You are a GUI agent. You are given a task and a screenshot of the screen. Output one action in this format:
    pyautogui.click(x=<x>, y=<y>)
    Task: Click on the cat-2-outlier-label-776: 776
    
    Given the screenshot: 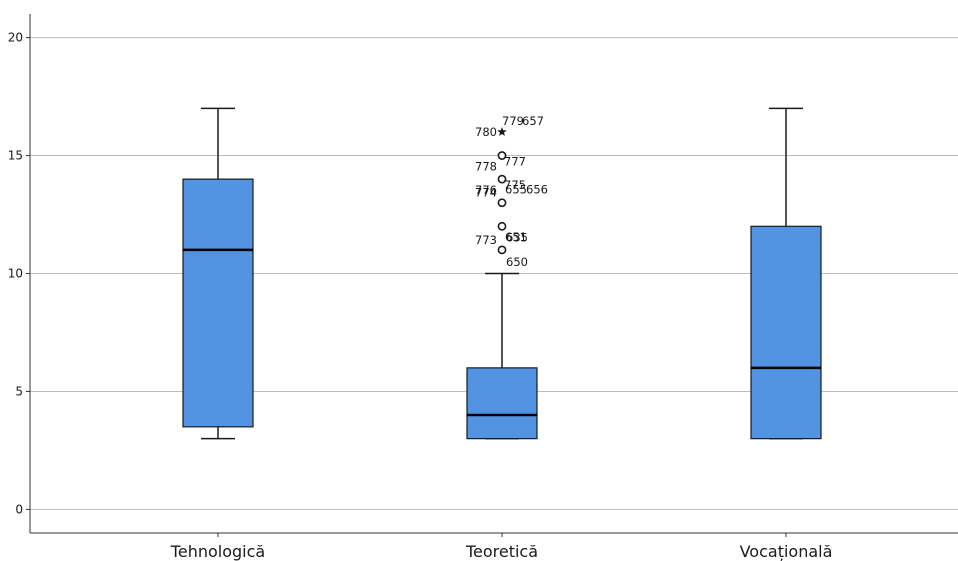 What is the action you would take?
    pyautogui.click(x=486, y=190)
    